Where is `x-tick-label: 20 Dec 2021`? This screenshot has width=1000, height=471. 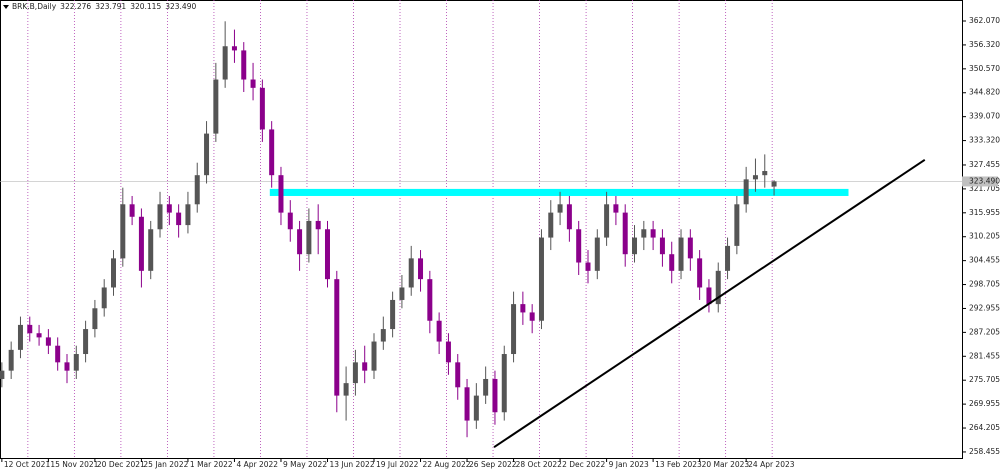 x-tick-label: 20 Dec 2021 is located at coordinates (121, 464).